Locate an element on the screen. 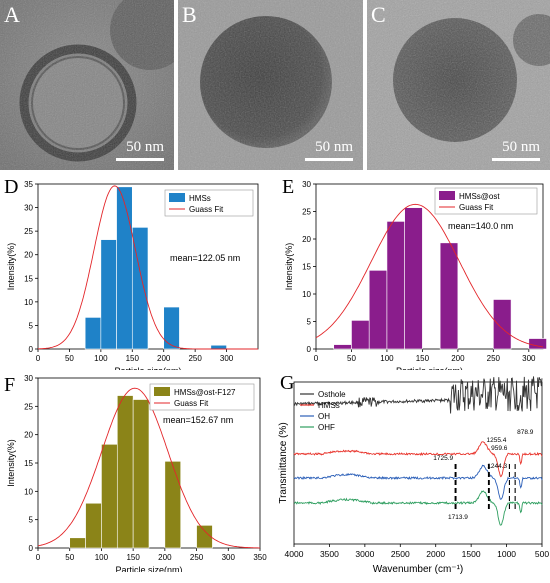 Image resolution: width=550 pixels, height=583 pixels. y-tick-label: 35 is located at coordinates (28, 184).